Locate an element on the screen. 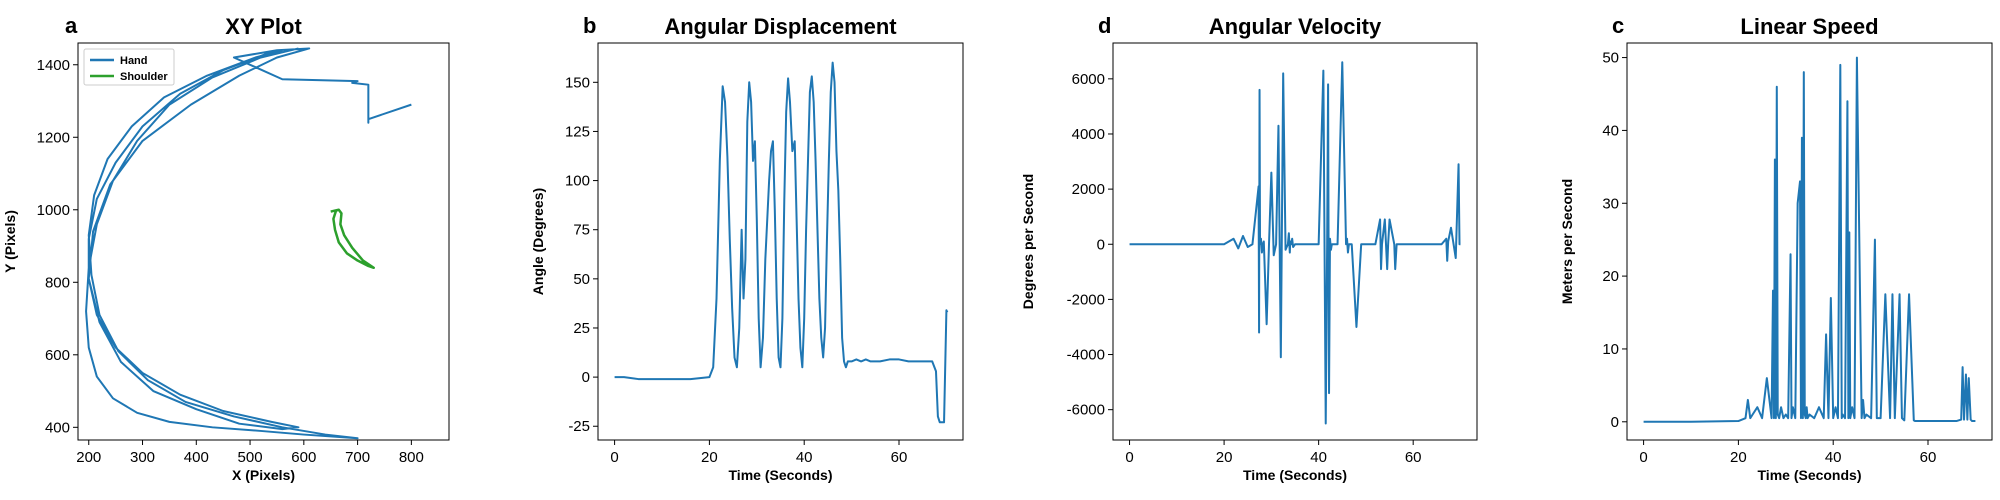 The height and width of the screenshot is (500, 2000). y-tick-label: 400 is located at coordinates (57, 427).